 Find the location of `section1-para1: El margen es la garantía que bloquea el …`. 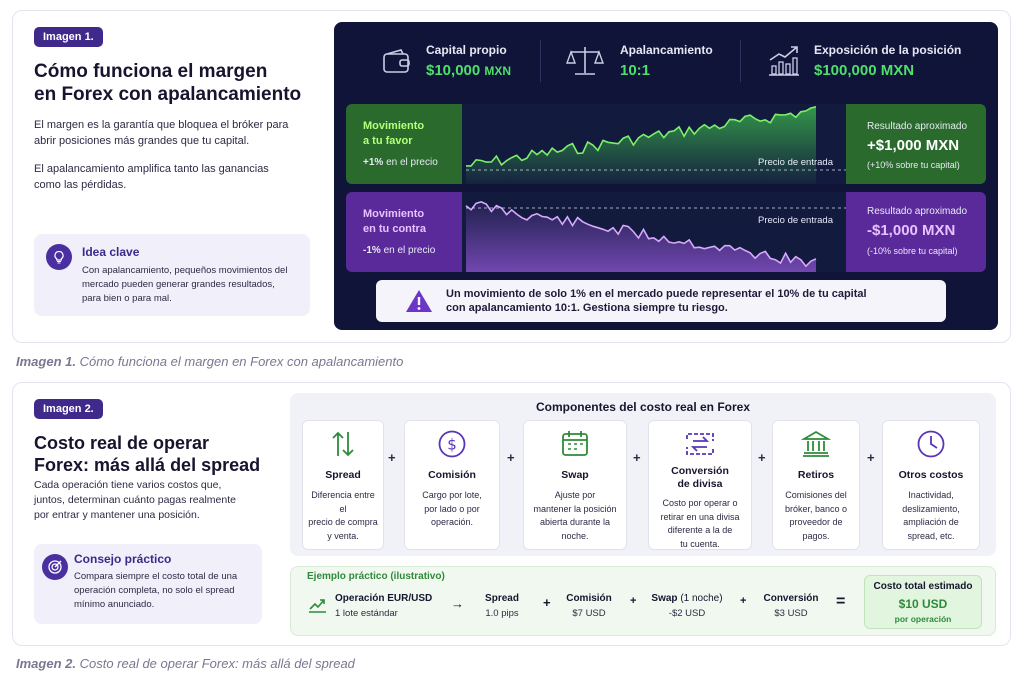

section1-para1: El margen es la garantía que bloquea el … is located at coordinates (161, 133).